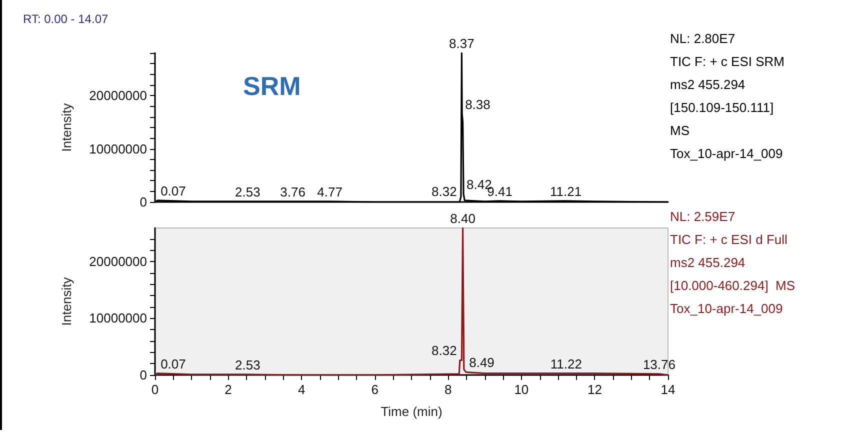 Image resolution: width=845 pixels, height=432 pixels. Describe the element at coordinates (461, 43) in the screenshot. I see `annotation: 8.37` at that location.